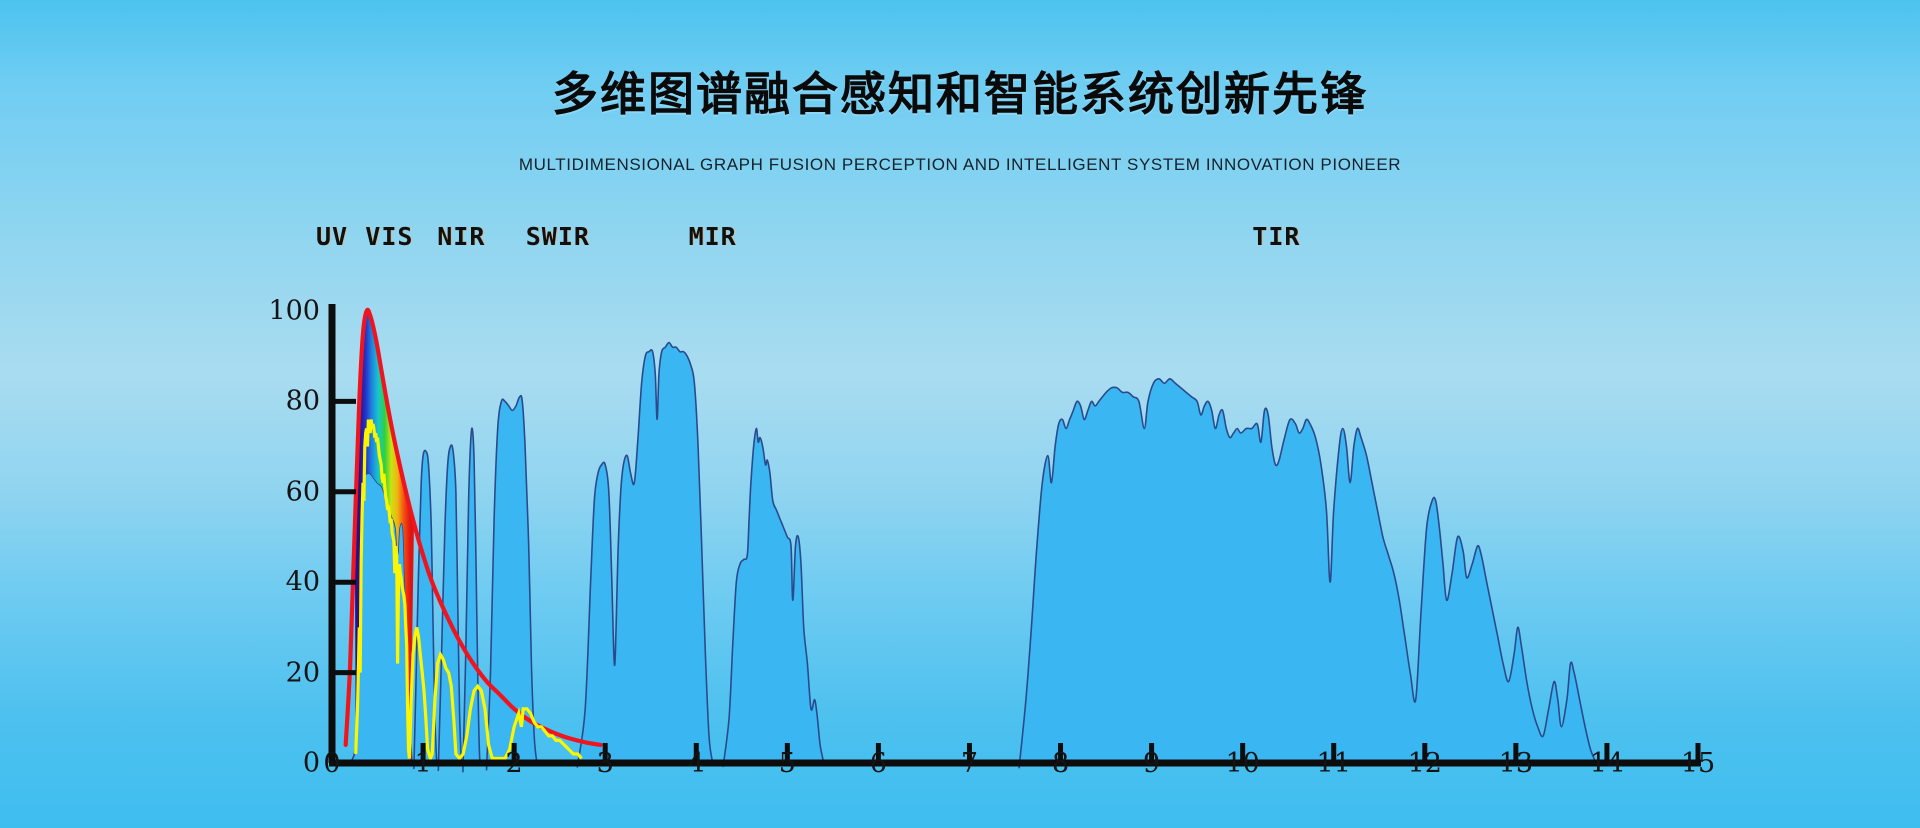  I want to click on band-label-tir: TIR, so click(1276, 236).